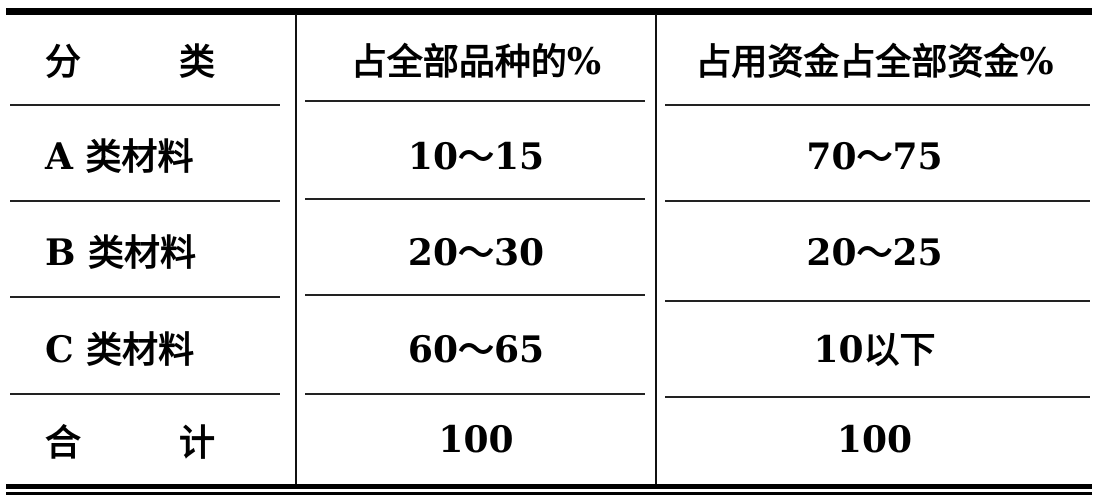 The height and width of the screenshot is (498, 1100). Describe the element at coordinates (196, 62) in the screenshot. I see `header-category-char: 类` at that location.